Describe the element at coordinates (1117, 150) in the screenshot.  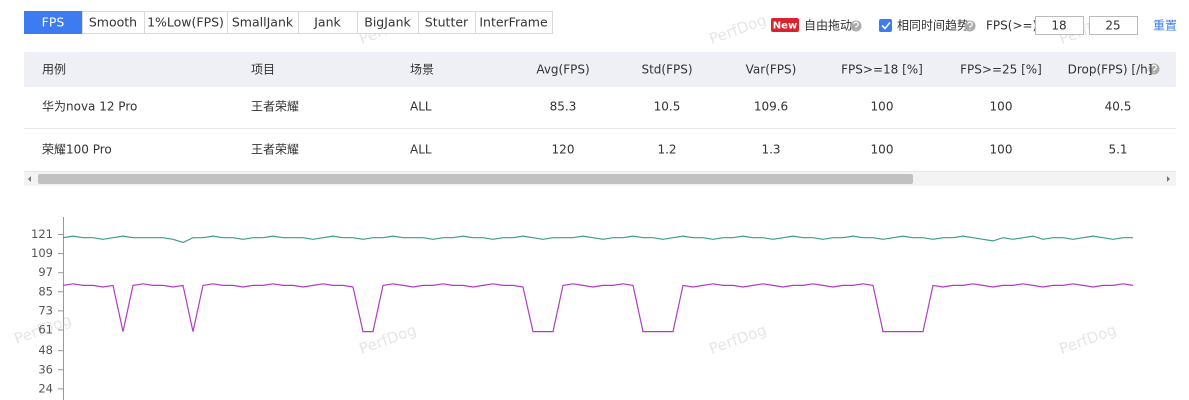
I see `table-cell: 5.1` at that location.